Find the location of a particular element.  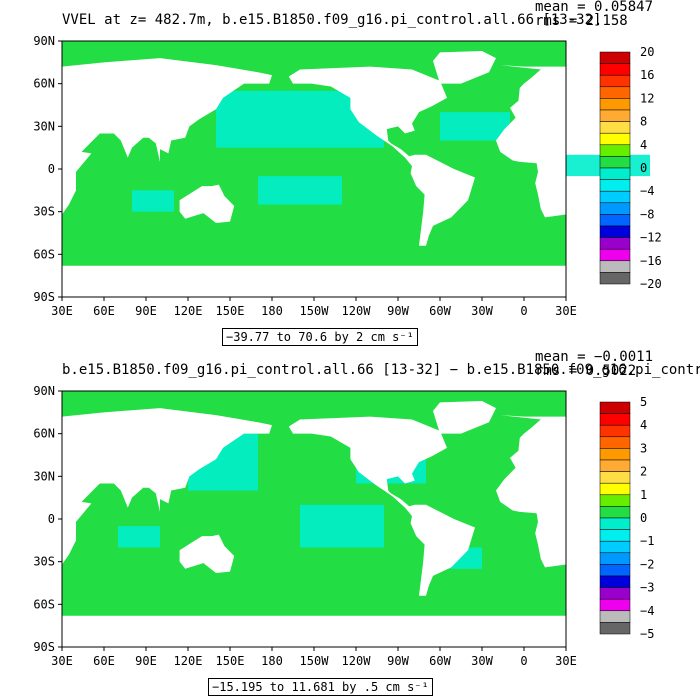

rms-value: rms = 0.5022 is located at coordinates (586, 371).